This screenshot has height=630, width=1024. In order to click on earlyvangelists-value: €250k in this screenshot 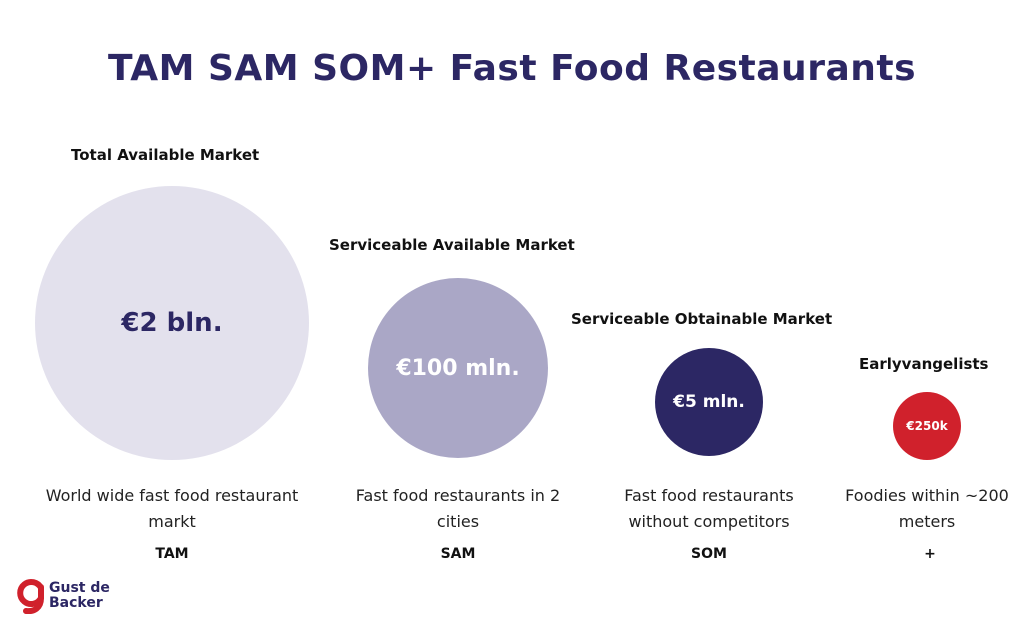, I will do `click(927, 426)`.